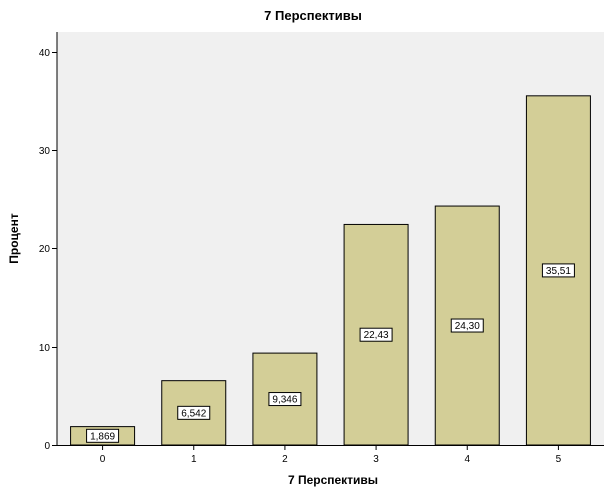 The image size is (606, 488). Describe the element at coordinates (559, 459) in the screenshot. I see `x-tick-label: 5` at that location.